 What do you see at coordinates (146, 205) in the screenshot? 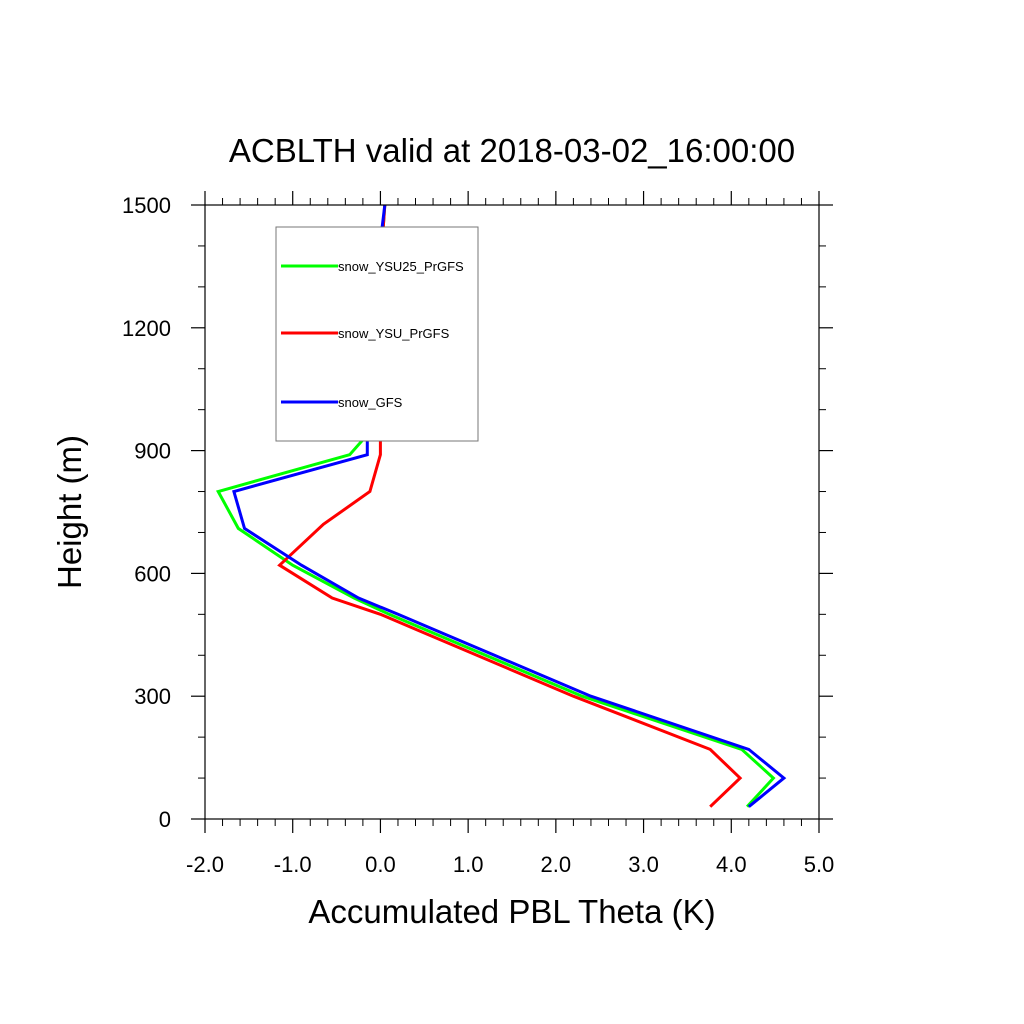
I see `y-tick-label: 1500` at bounding box center [146, 205].